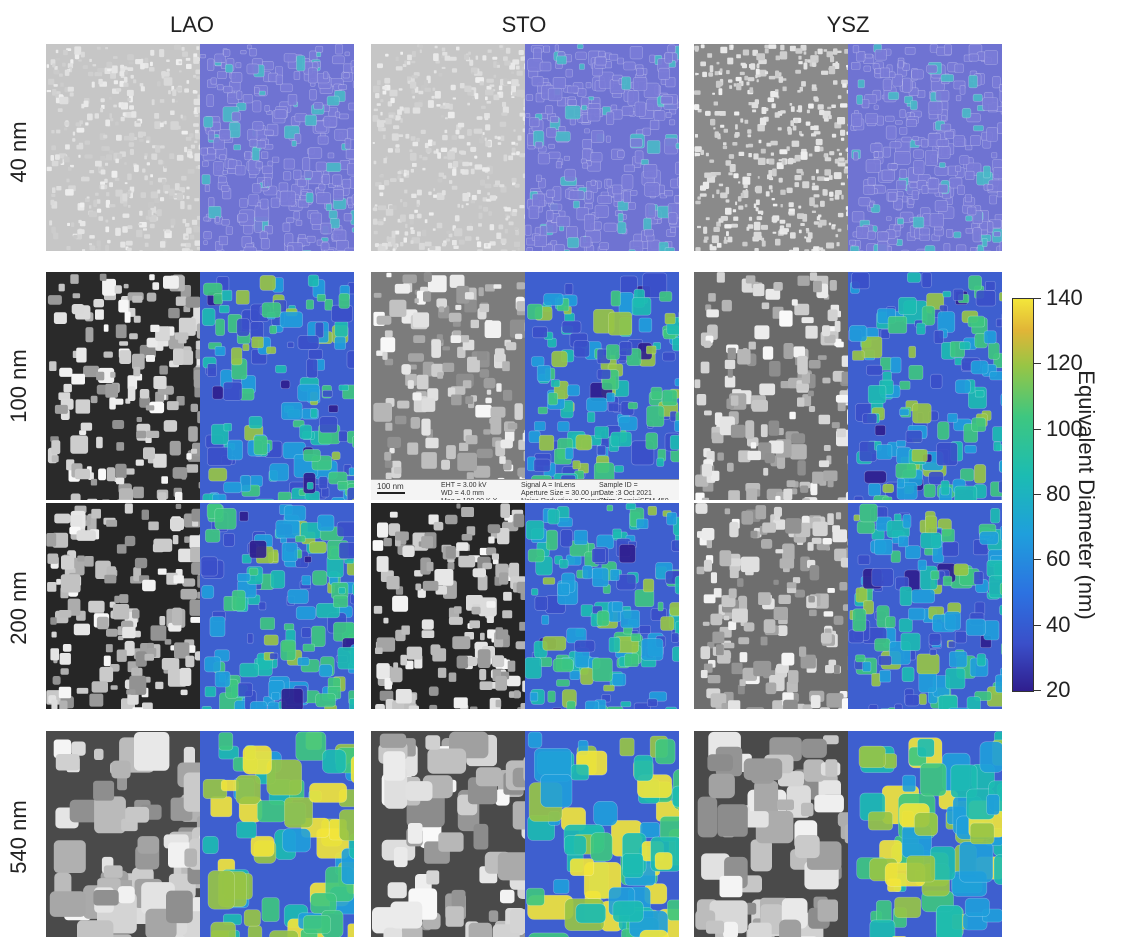 This screenshot has width=1132, height=937. Describe the element at coordinates (524, 25) in the screenshot. I see `column-title-sto: STO` at that location.